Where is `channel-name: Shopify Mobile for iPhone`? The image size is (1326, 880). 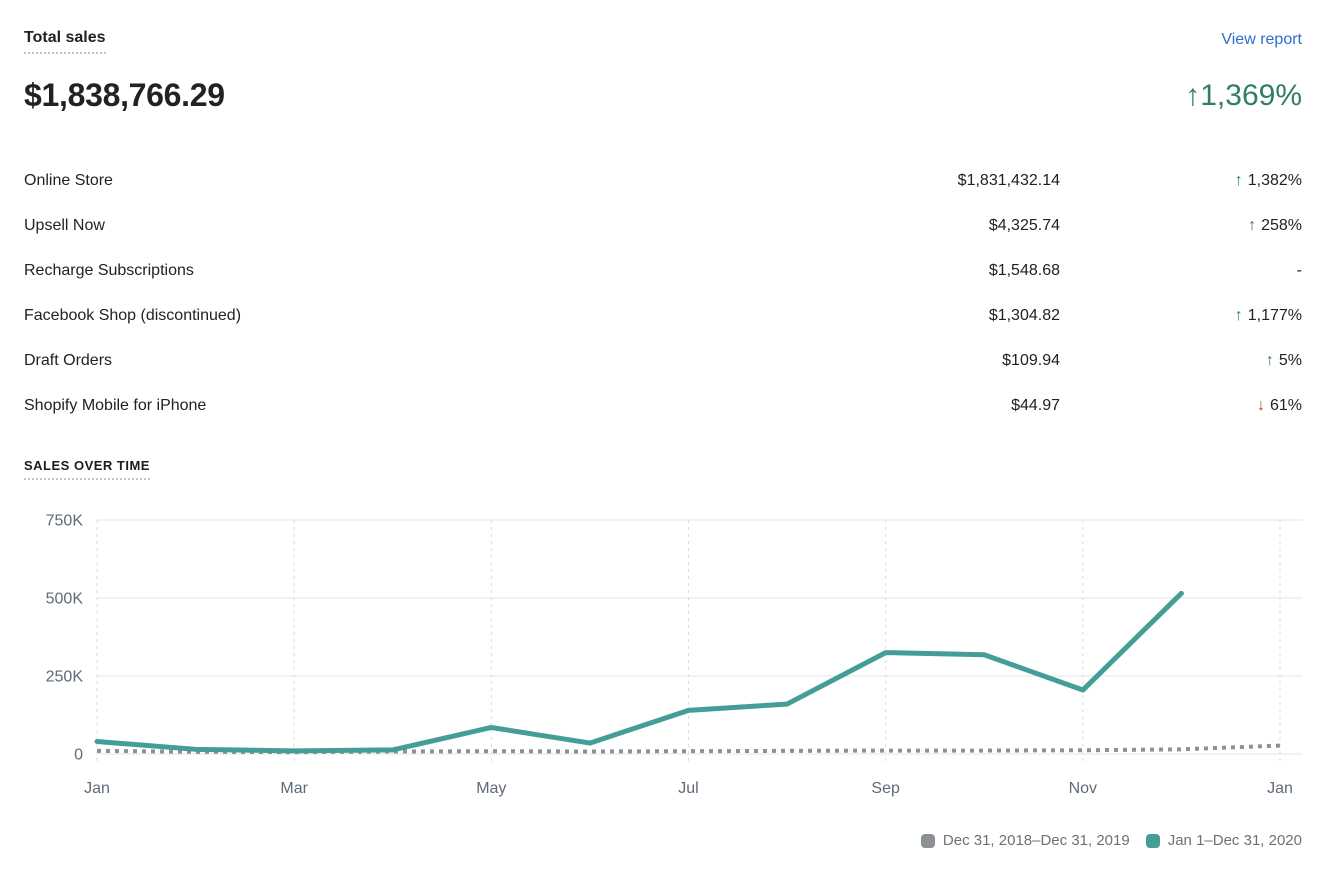 channel-name: Shopify Mobile for iPhone is located at coordinates (115, 405).